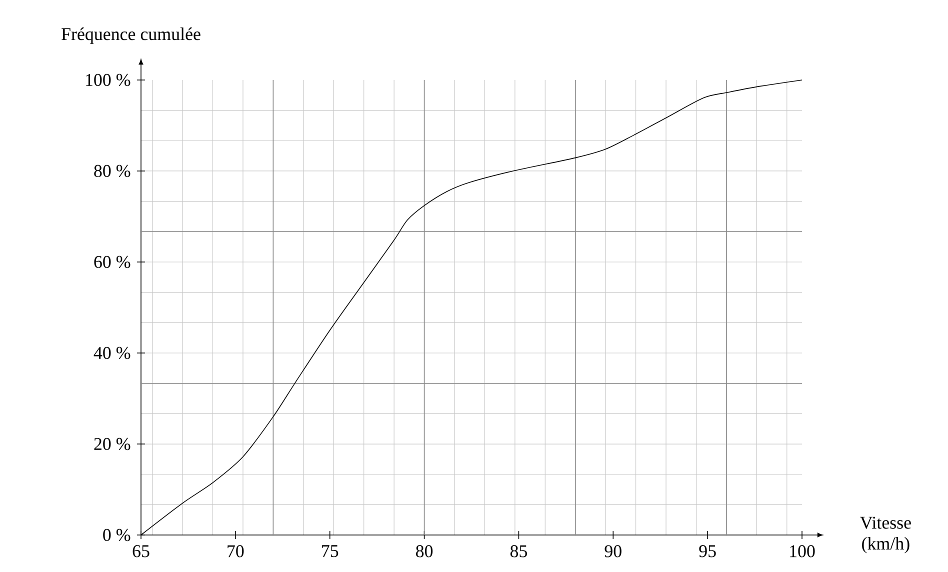 The image size is (948, 572). Describe the element at coordinates (330, 551) in the screenshot. I see `x-tick-label: 75` at that location.